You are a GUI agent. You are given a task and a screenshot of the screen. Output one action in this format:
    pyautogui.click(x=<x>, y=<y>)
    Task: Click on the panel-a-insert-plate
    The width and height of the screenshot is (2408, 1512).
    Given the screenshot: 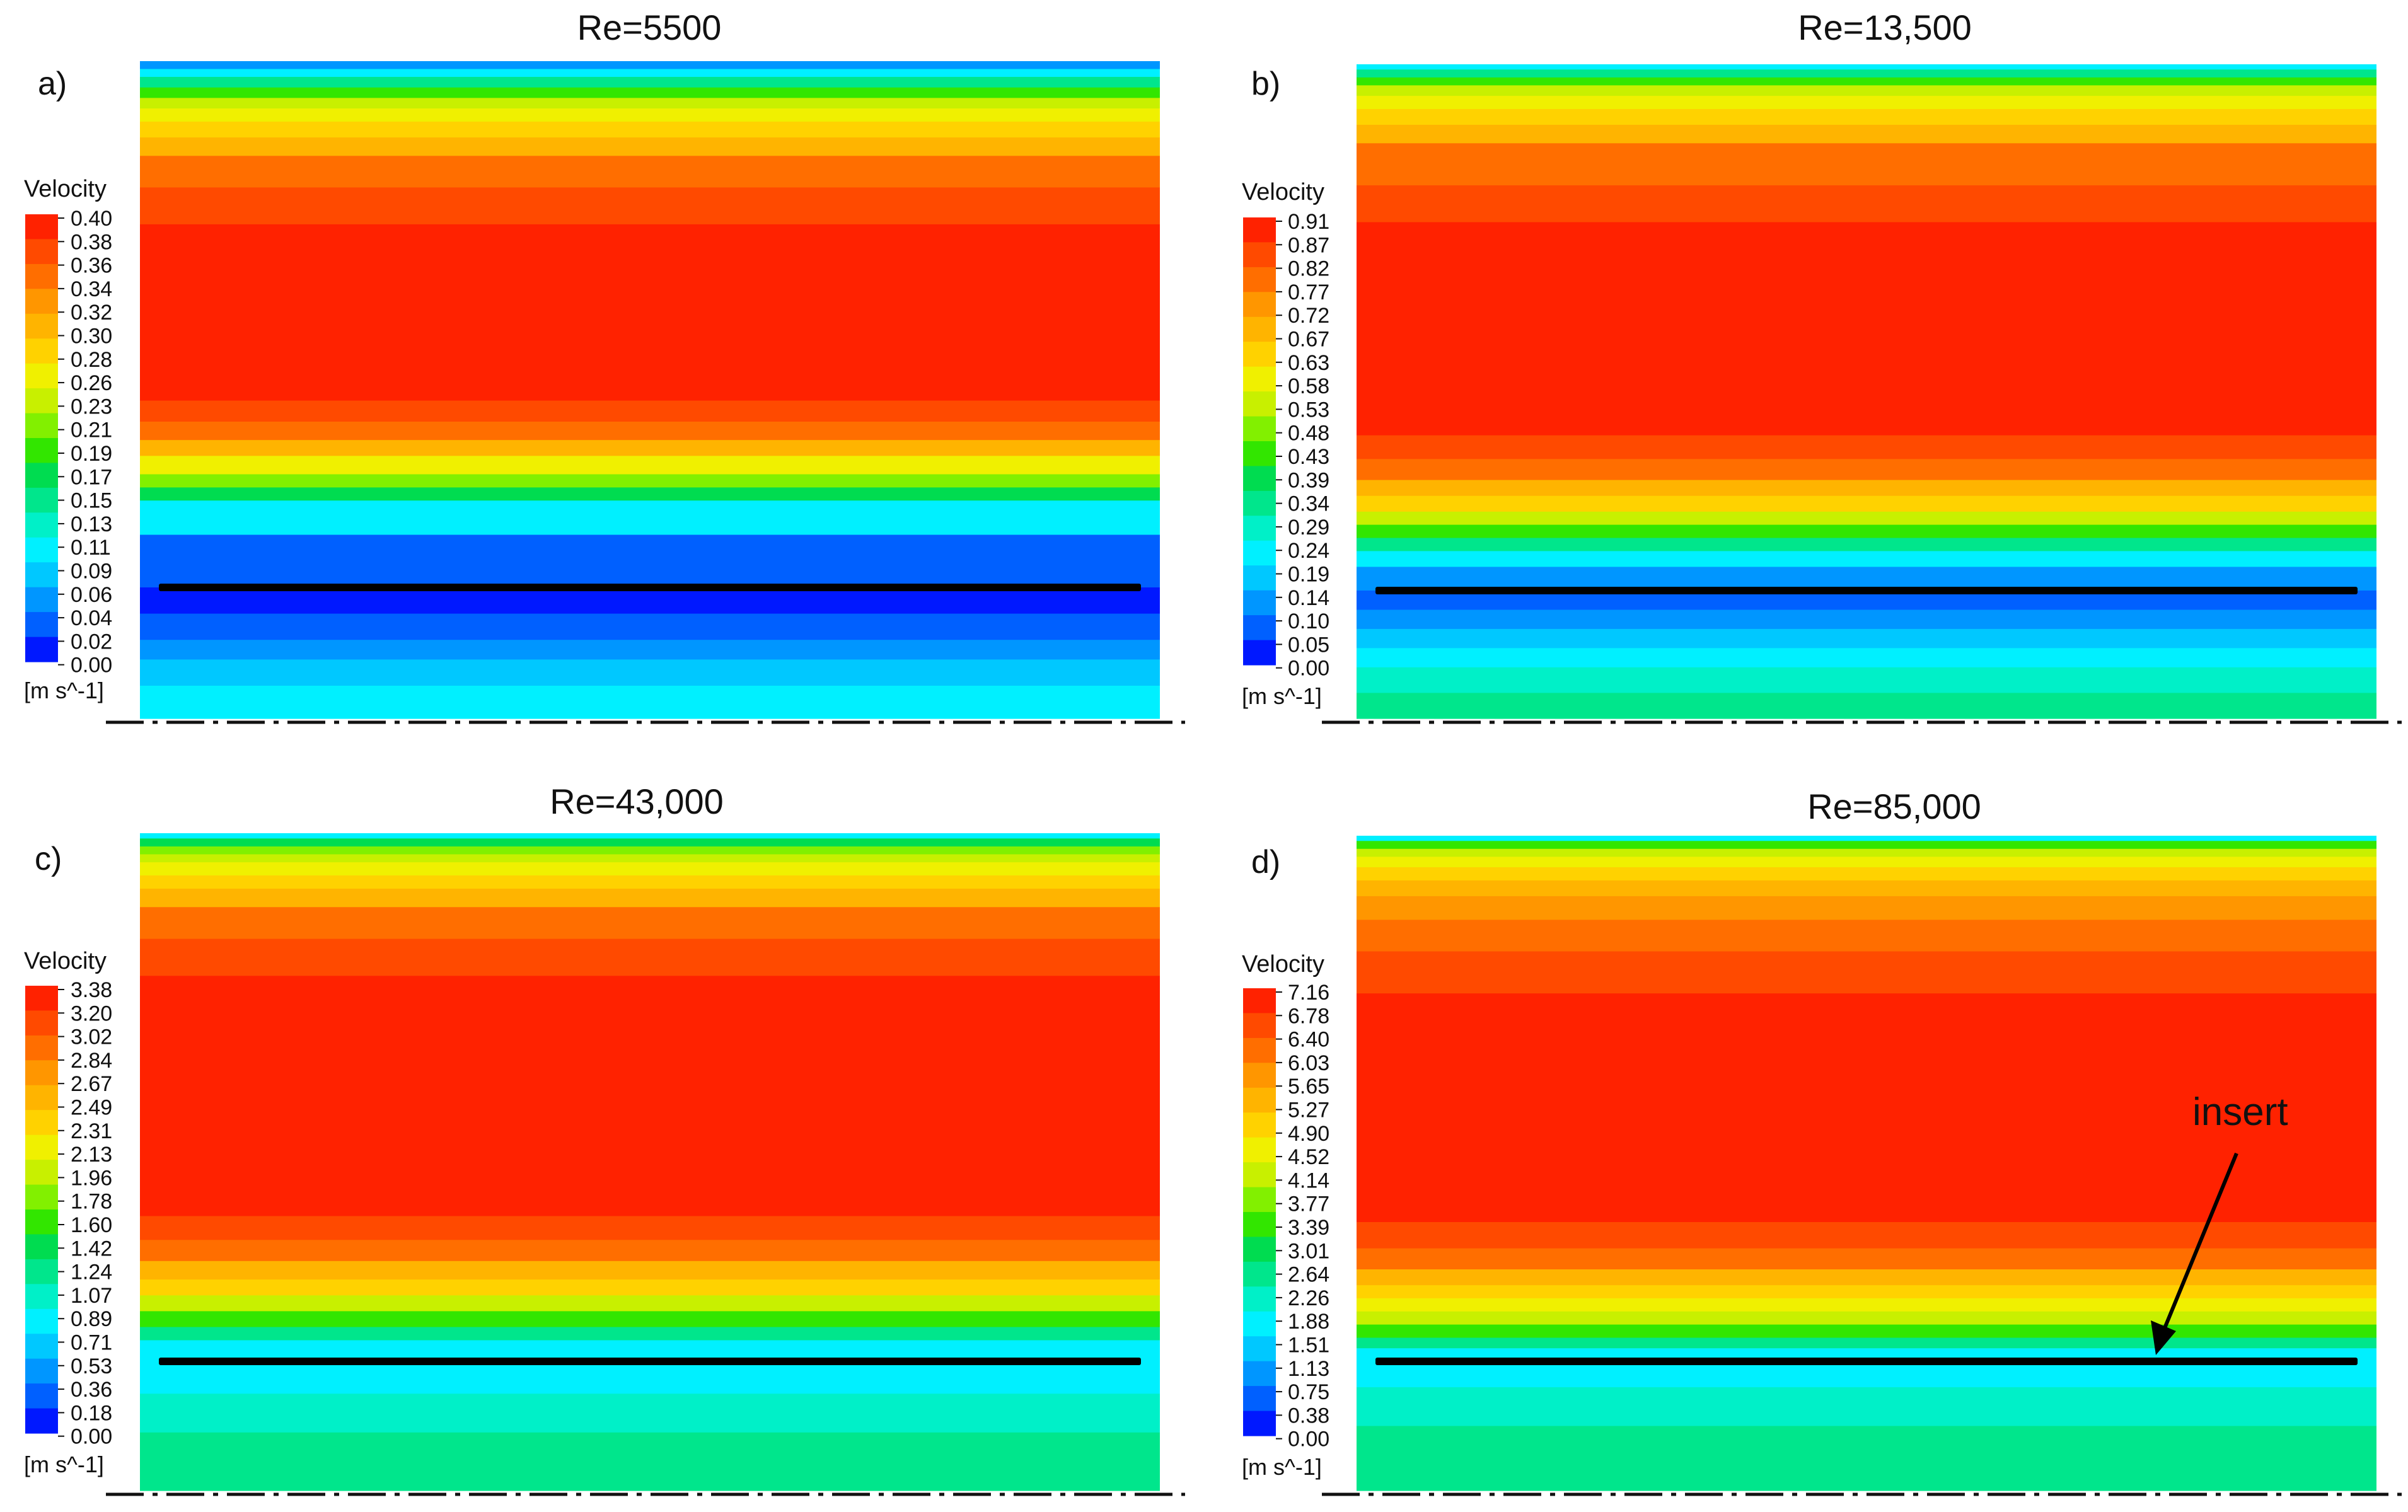 What is the action you would take?
    pyautogui.click(x=650, y=587)
    